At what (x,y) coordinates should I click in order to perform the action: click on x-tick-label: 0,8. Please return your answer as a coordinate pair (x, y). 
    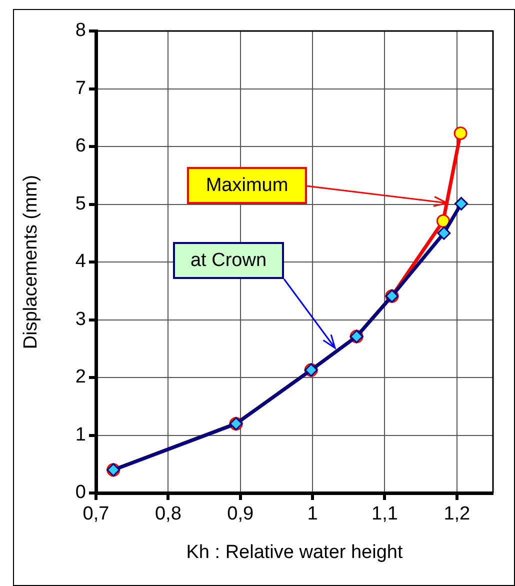
    Looking at the image, I should click on (168, 514).